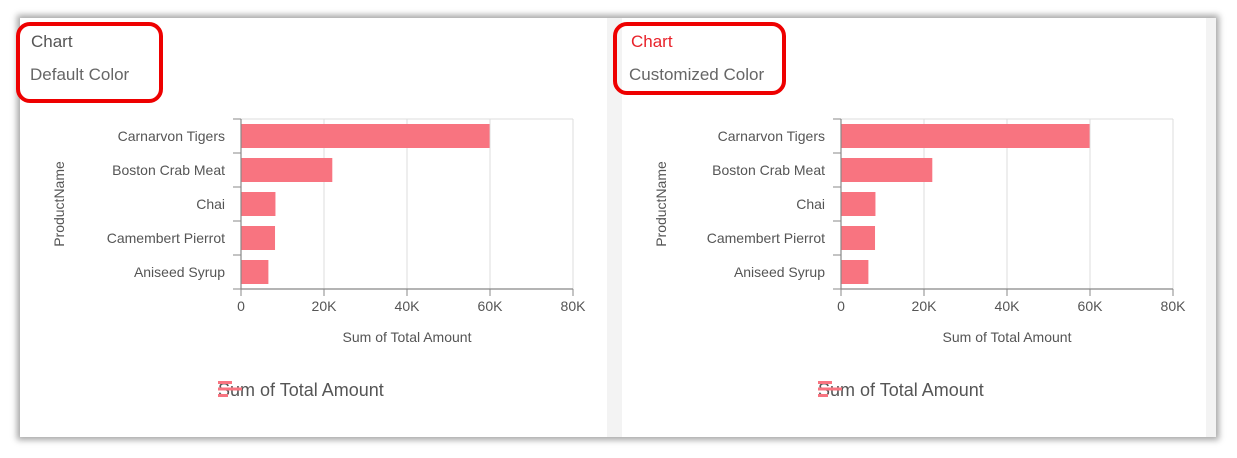 Image resolution: width=1237 pixels, height=458 pixels. I want to click on chart-subtitle: Customized Color, so click(697, 74).